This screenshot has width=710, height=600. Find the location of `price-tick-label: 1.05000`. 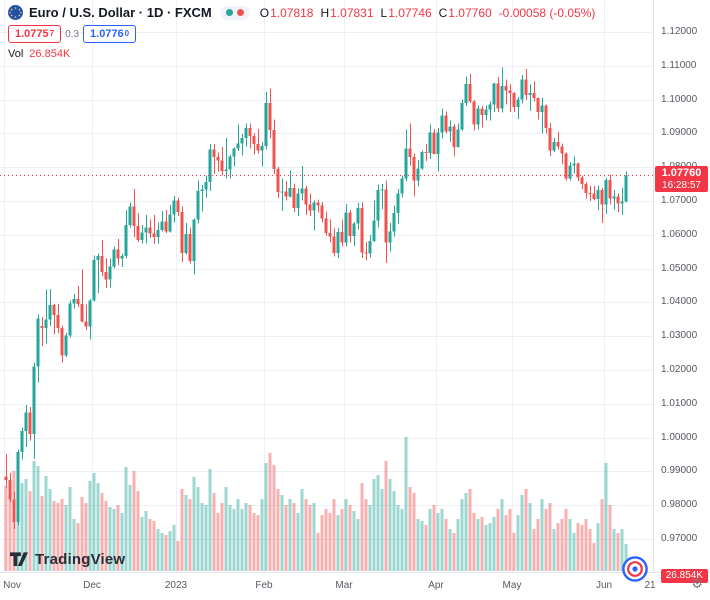

price-tick-label: 1.05000 is located at coordinates (679, 268).